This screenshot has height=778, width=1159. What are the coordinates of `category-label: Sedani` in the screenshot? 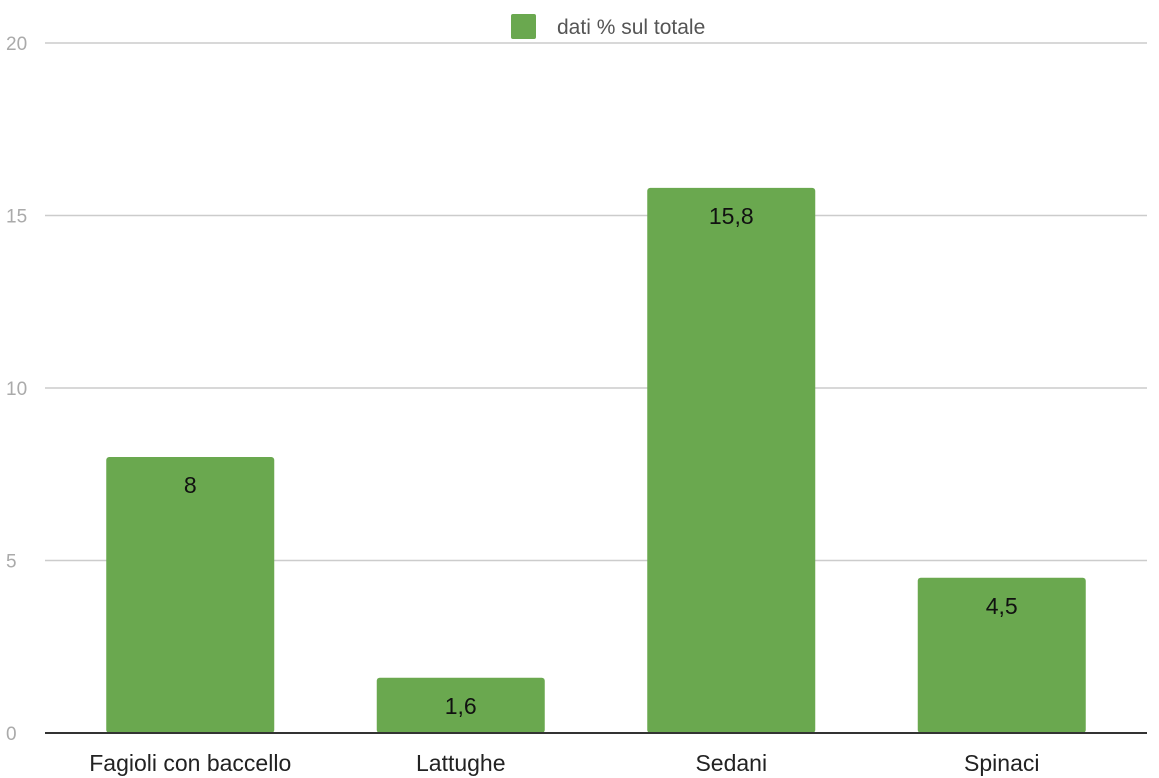 It's located at (731, 763).